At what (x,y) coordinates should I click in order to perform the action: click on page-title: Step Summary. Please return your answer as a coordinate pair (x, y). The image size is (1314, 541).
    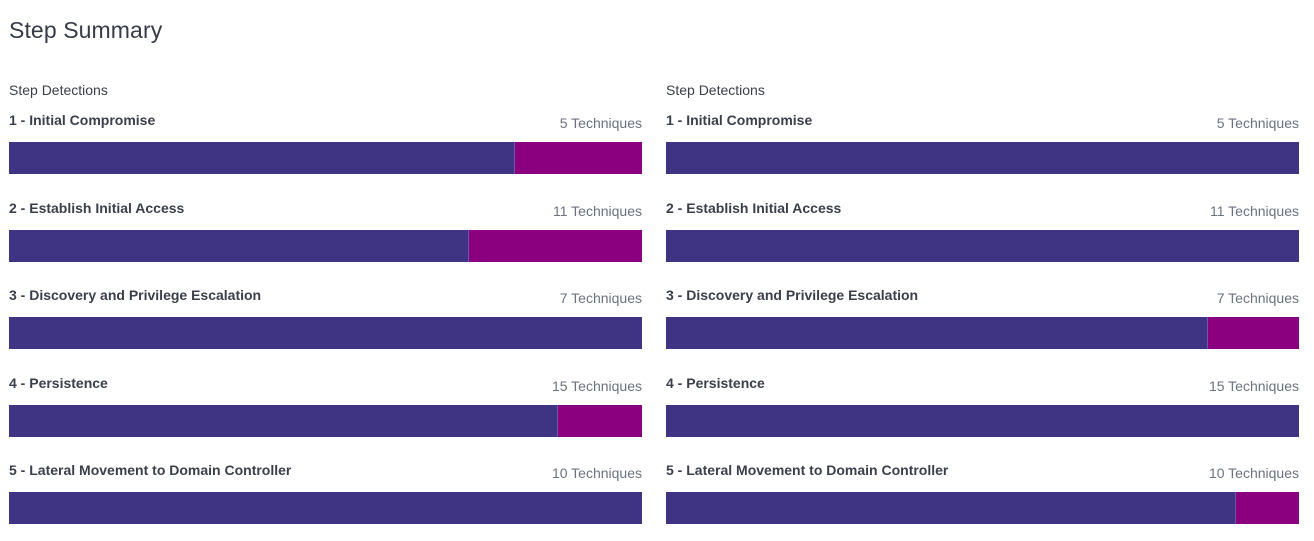
    Looking at the image, I should click on (86, 30).